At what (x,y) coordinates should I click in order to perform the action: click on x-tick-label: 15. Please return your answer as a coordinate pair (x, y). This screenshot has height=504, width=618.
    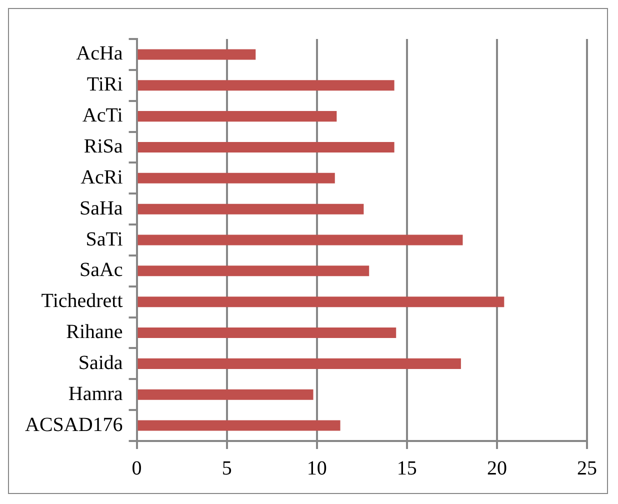
    Looking at the image, I should click on (406, 468).